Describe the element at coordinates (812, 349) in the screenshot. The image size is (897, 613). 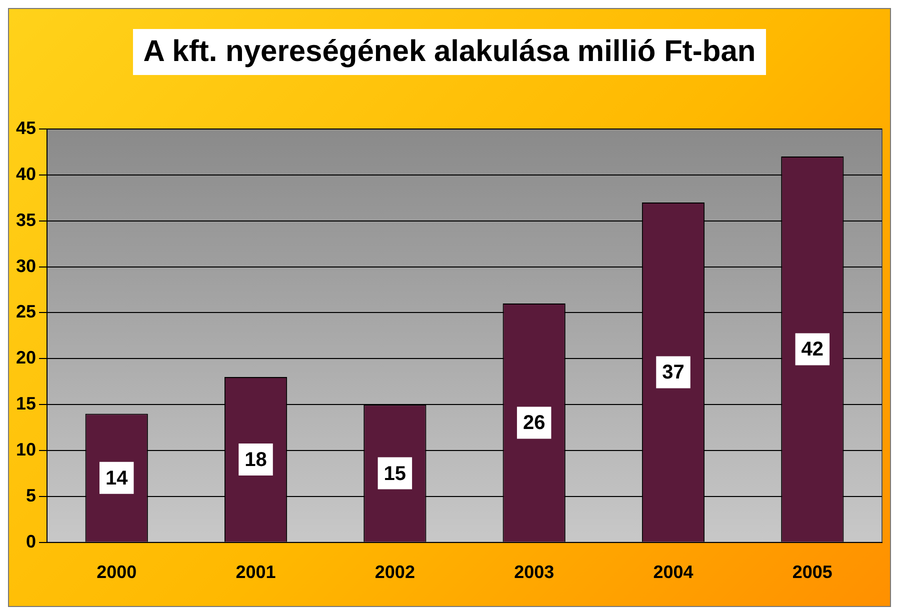
I see `data-label: 42` at that location.